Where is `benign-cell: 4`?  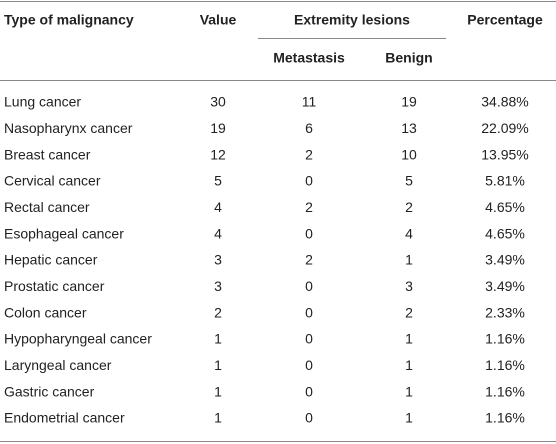 benign-cell: 4 is located at coordinates (409, 233).